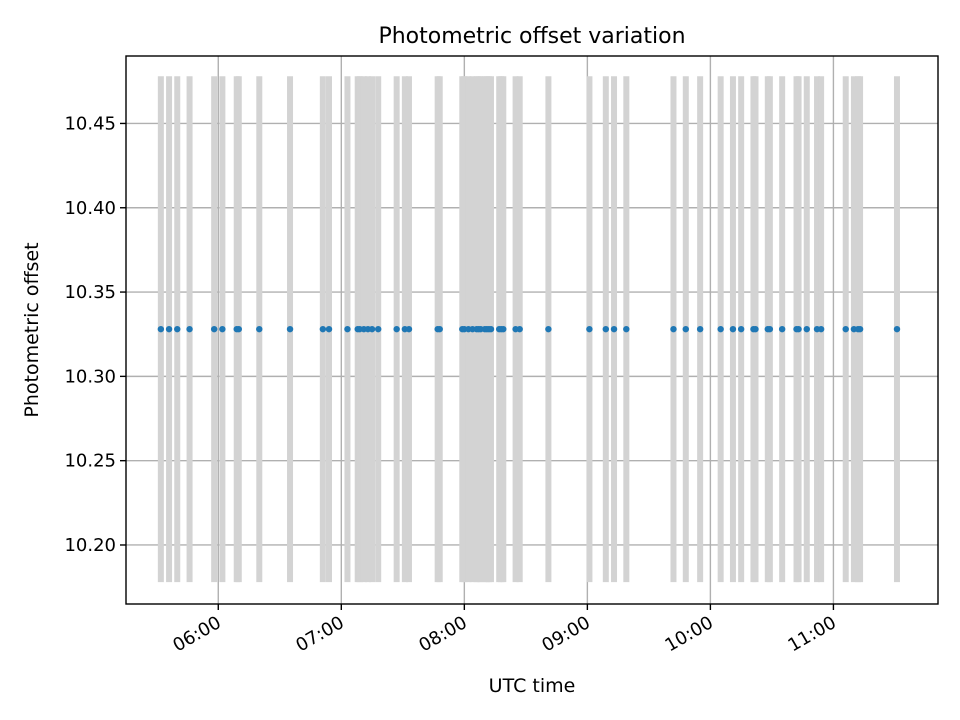 Image resolution: width=960 pixels, height=720 pixels. I want to click on x-tick-label: 07:00, so click(319, 634).